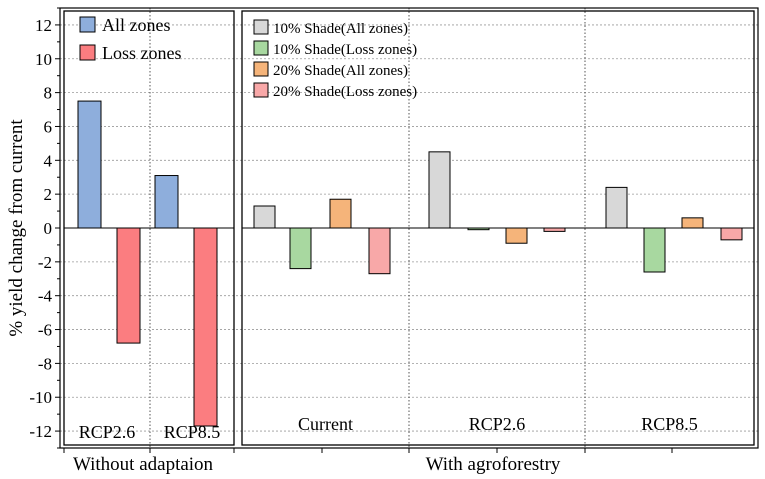 This screenshot has height=479, width=765. Describe the element at coordinates (45, 330) in the screenshot. I see `y-tick-label: -6` at that location.